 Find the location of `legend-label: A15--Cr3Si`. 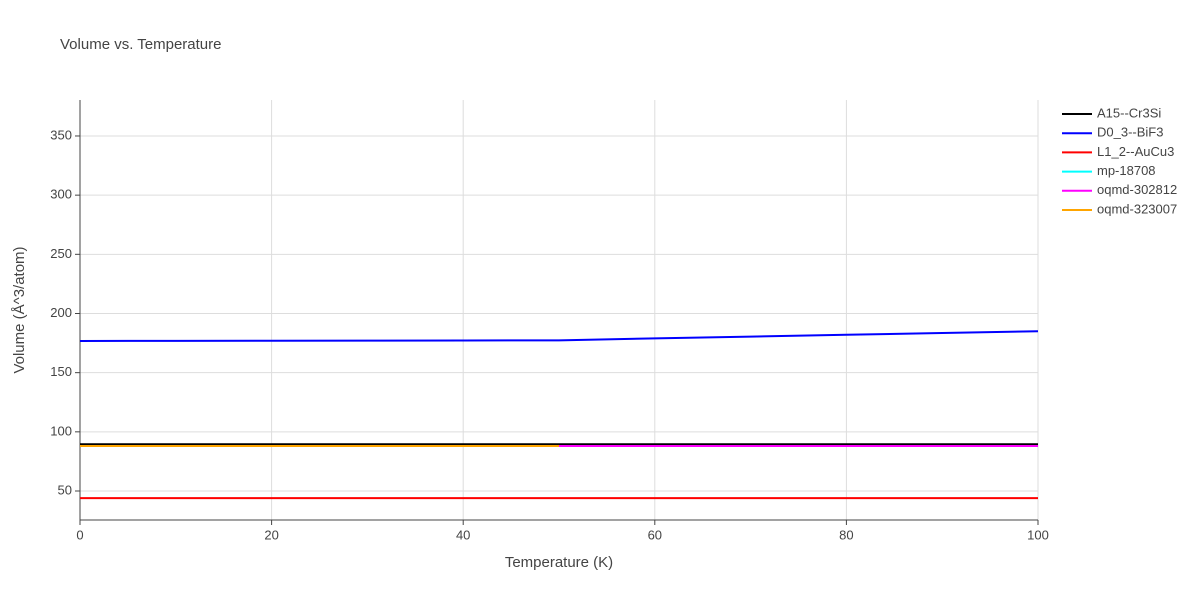

legend-label: A15--Cr3Si is located at coordinates (1129, 112).